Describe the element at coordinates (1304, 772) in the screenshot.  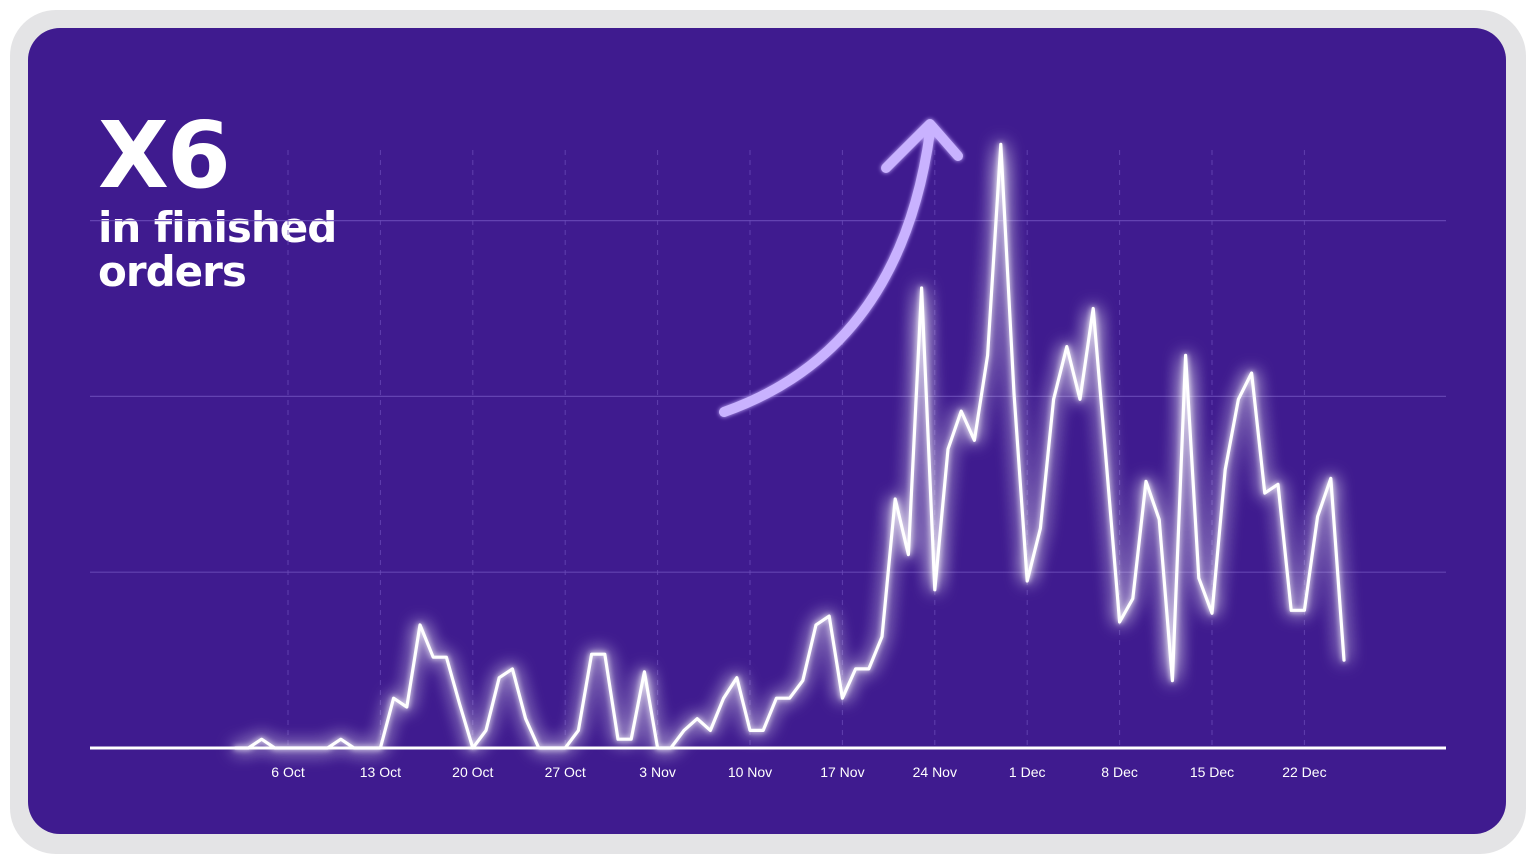
I see `x-tick-label: 22 Dec` at that location.